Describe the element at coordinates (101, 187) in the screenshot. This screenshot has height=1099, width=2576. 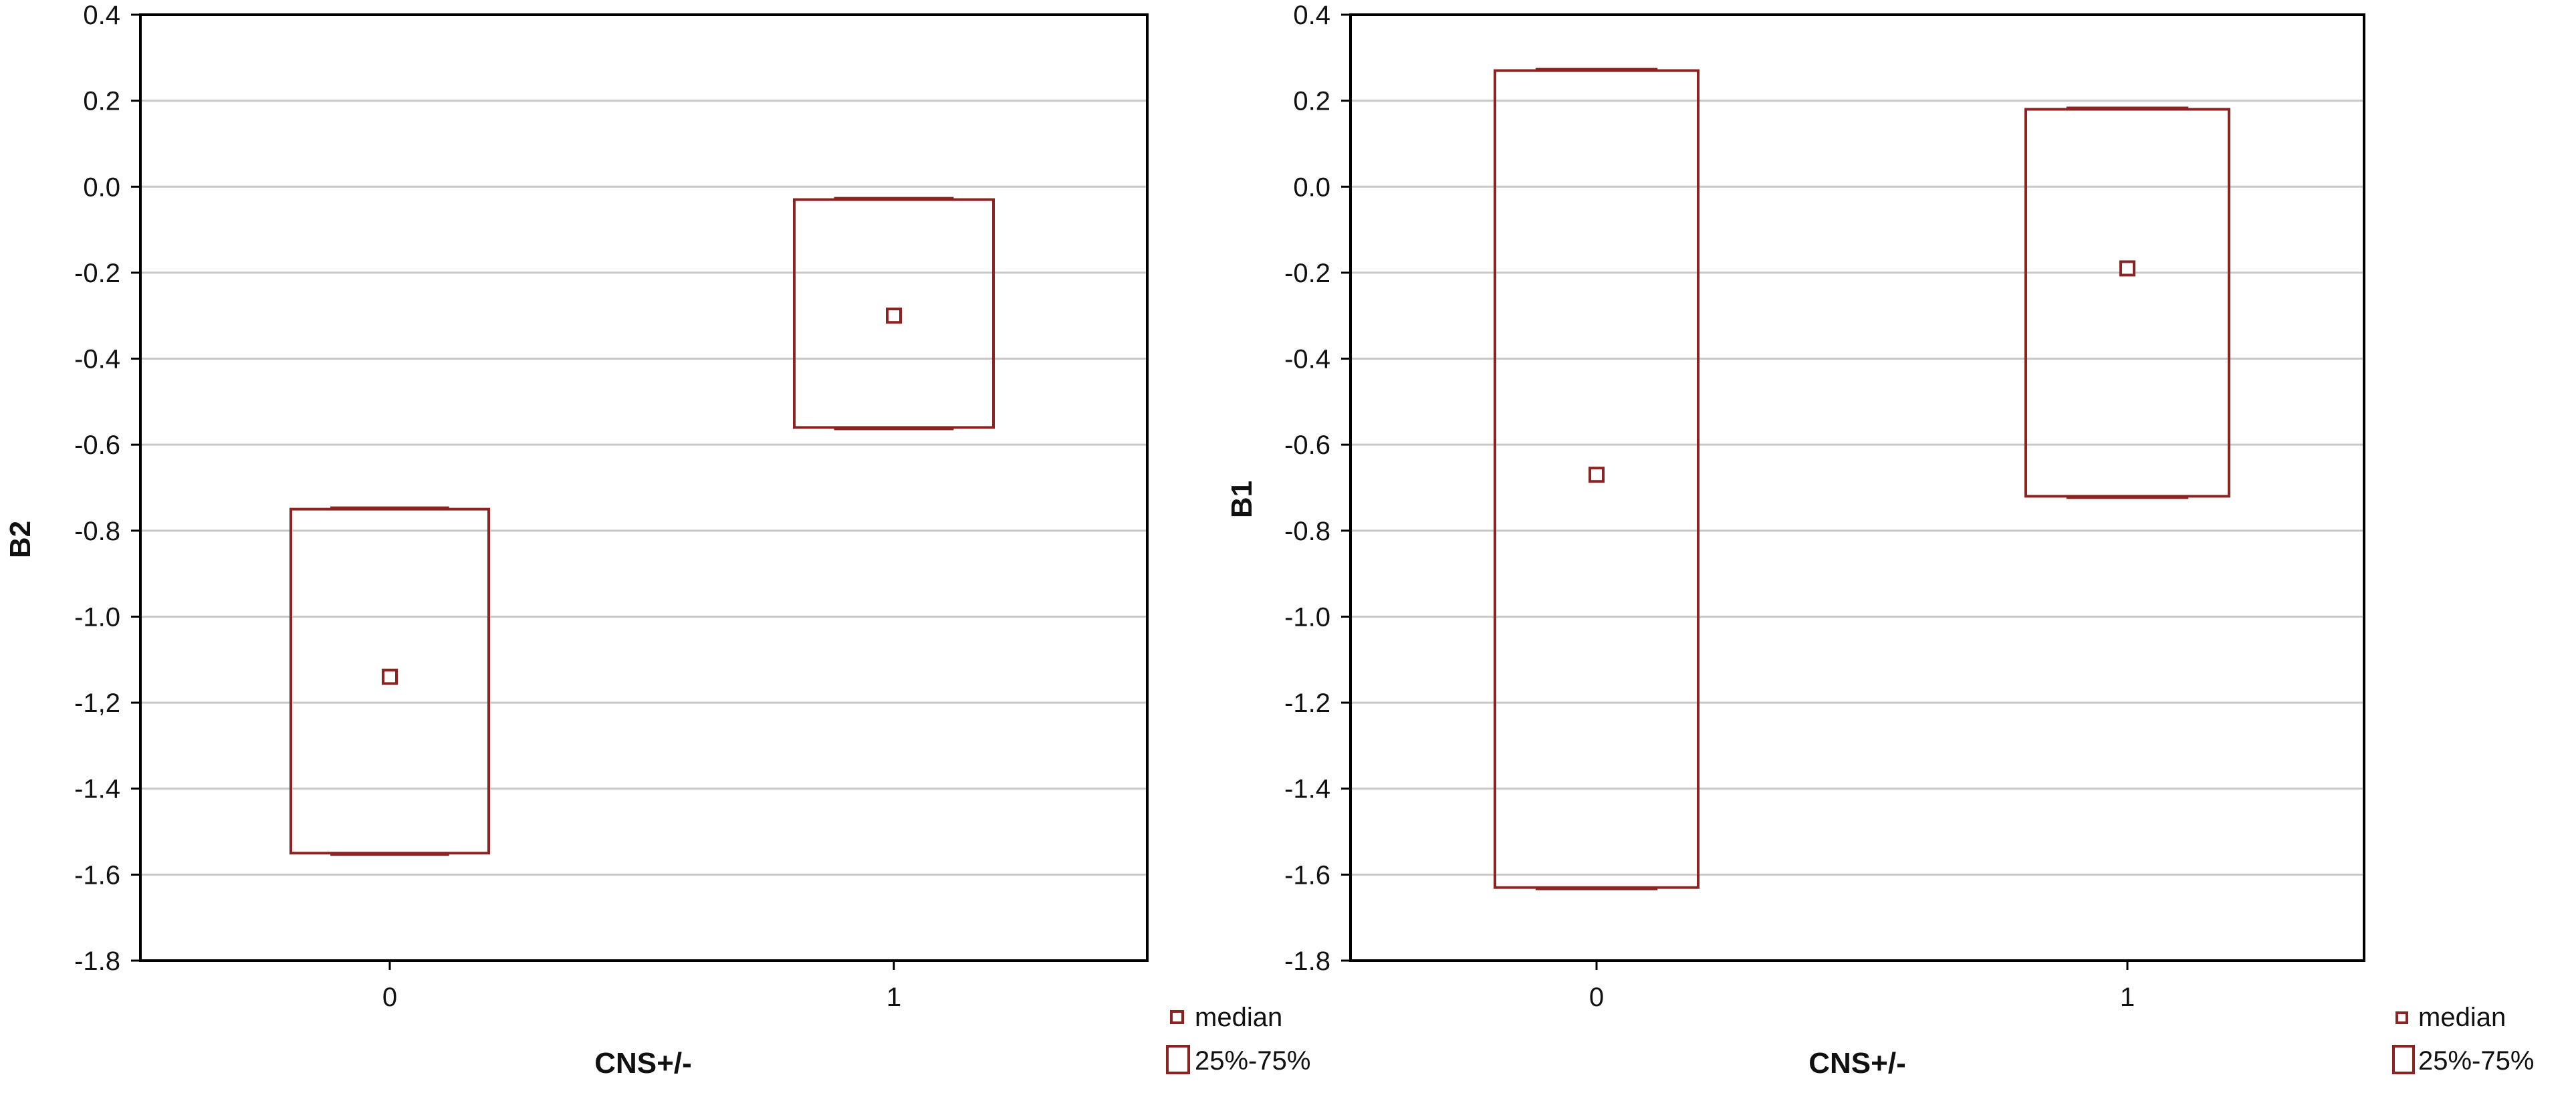
I see `left-y-tick-label: 0.0` at that location.